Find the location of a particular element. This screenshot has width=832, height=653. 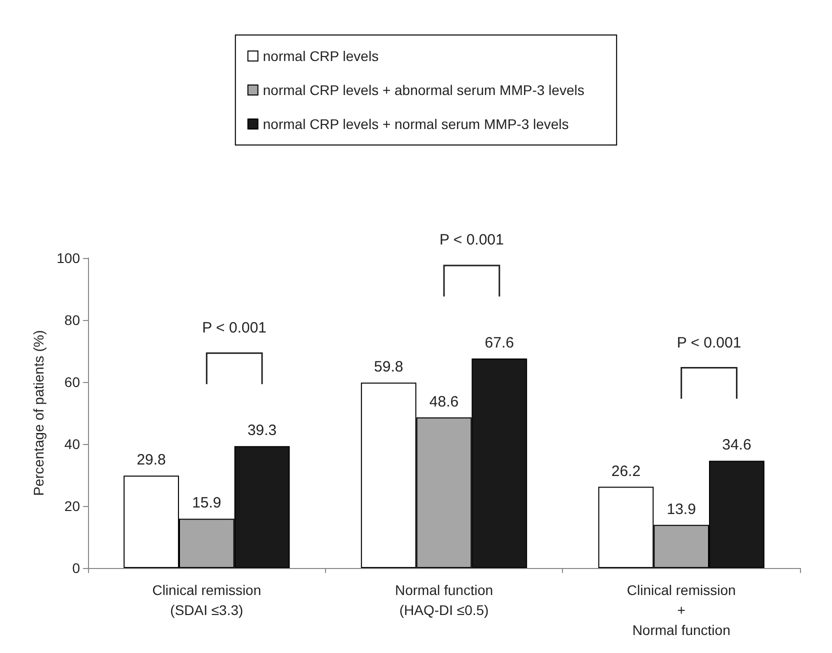

legend-label: normal CRP levels + normal serum MMP-3 levels is located at coordinates (415, 124).